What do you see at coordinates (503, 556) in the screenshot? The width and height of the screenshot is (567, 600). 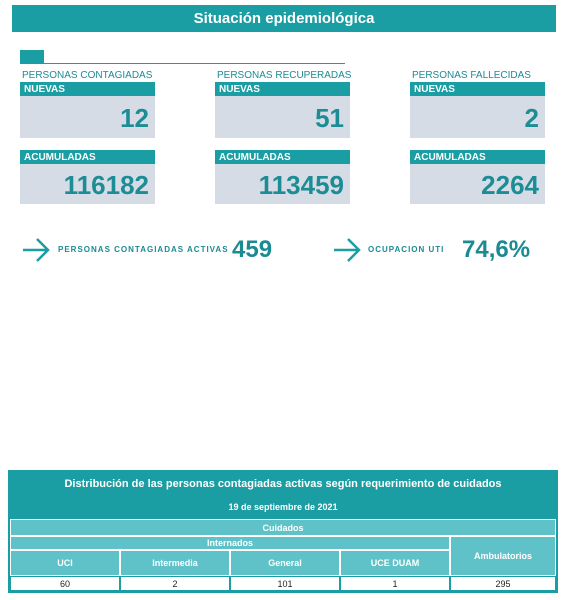 I see `column-header: Ambulatorios` at bounding box center [503, 556].